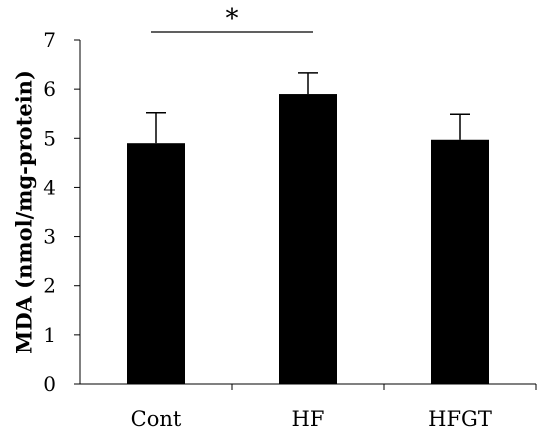 The height and width of the screenshot is (447, 550). I want to click on x-tick-label: HFGT, so click(460, 419).